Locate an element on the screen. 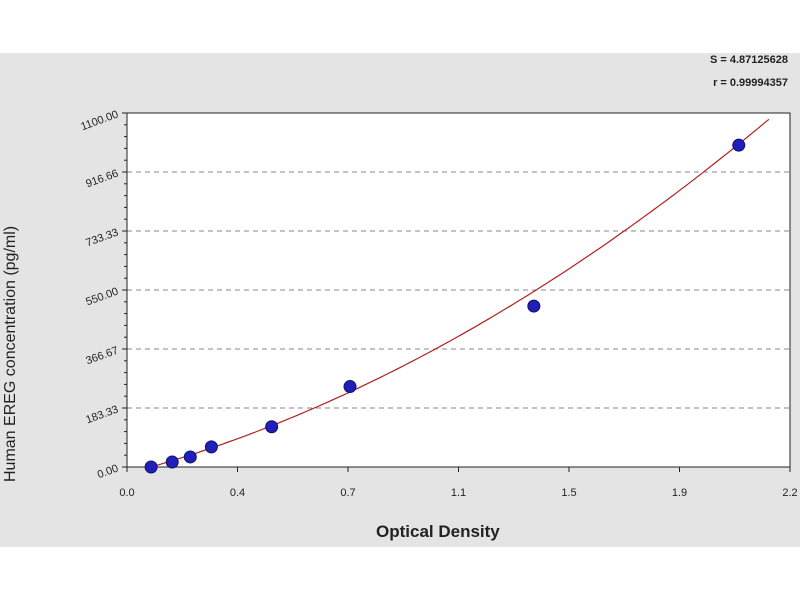  x-tick-label: 2.2 is located at coordinates (789, 493).